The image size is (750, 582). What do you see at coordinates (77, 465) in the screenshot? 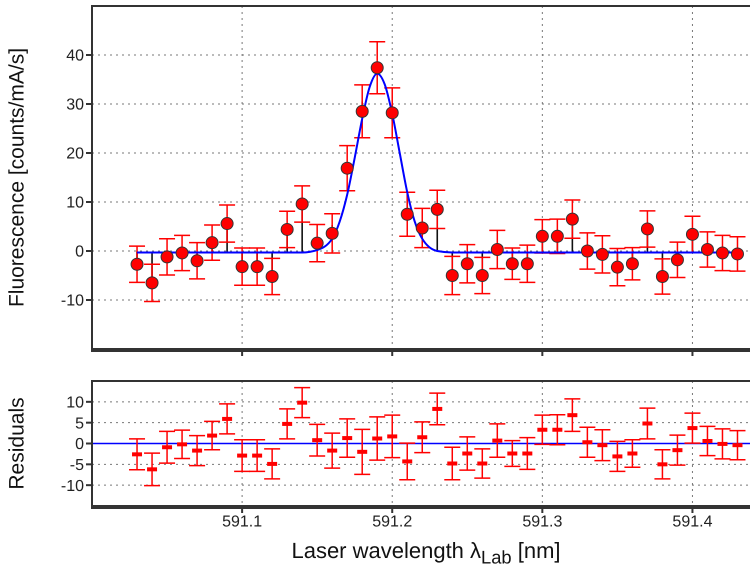
I see `y-tick-label: -5` at bounding box center [77, 465].